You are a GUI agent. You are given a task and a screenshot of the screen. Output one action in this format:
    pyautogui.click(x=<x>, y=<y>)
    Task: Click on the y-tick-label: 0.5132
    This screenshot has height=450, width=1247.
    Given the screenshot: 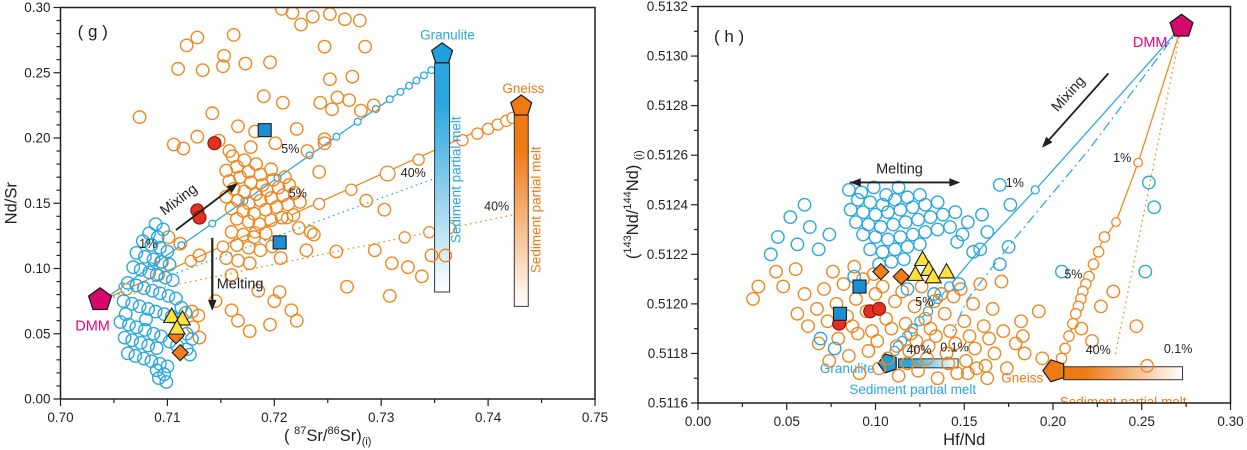 What is the action you would take?
    pyautogui.click(x=667, y=7)
    